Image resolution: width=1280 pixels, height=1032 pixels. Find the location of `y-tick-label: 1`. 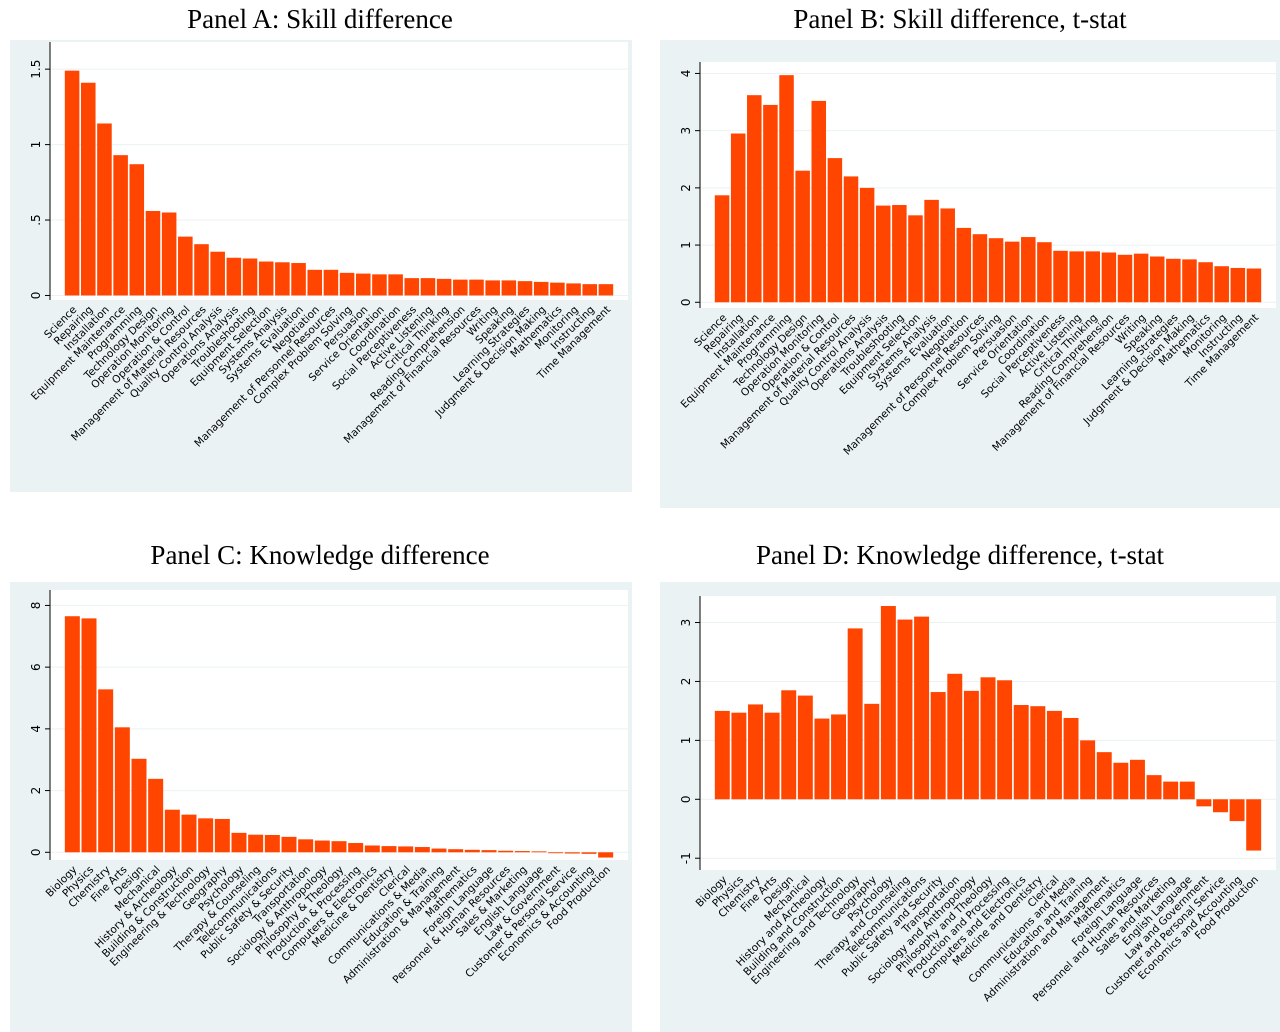

y-tick-label: 1 is located at coordinates (686, 245).